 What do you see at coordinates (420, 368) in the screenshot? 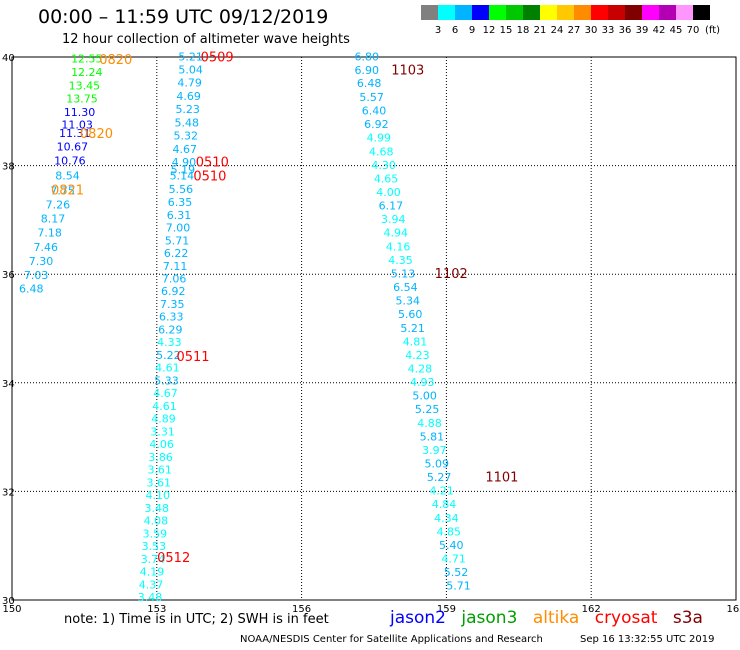
I see `swh-value: 4.28` at bounding box center [420, 368].